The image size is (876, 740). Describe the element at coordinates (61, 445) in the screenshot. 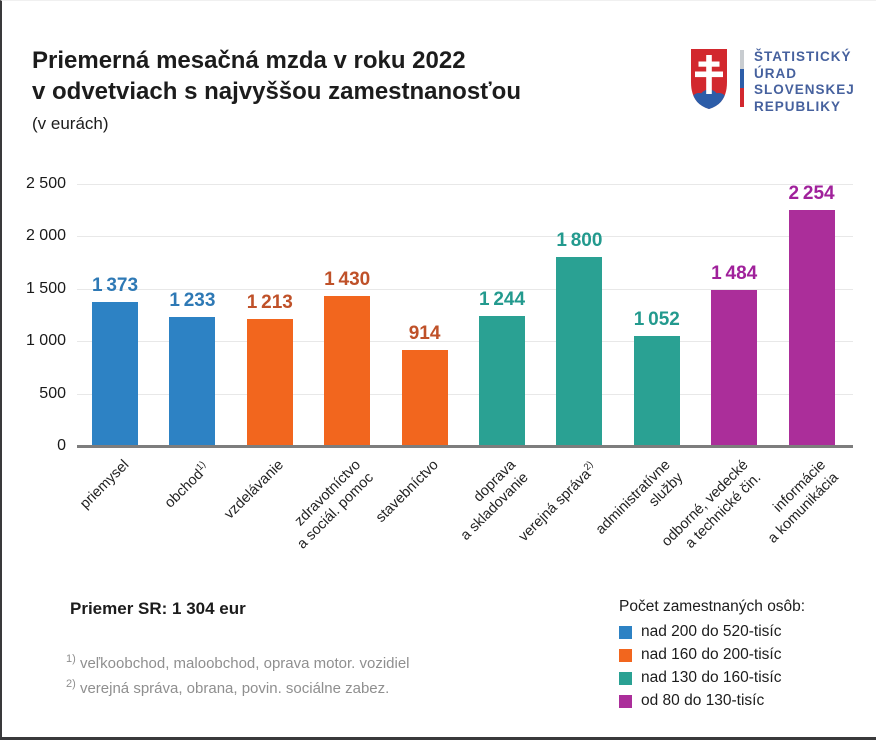

I see `y-axis-tick-label: 0` at that location.